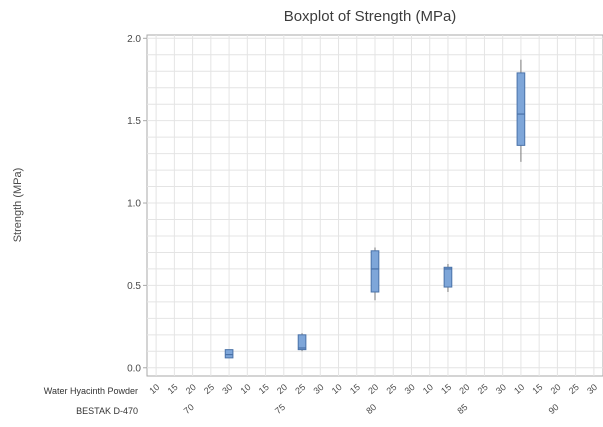  What do you see at coordinates (462, 409) in the screenshot?
I see `x-tick-label-outer: 85` at bounding box center [462, 409].